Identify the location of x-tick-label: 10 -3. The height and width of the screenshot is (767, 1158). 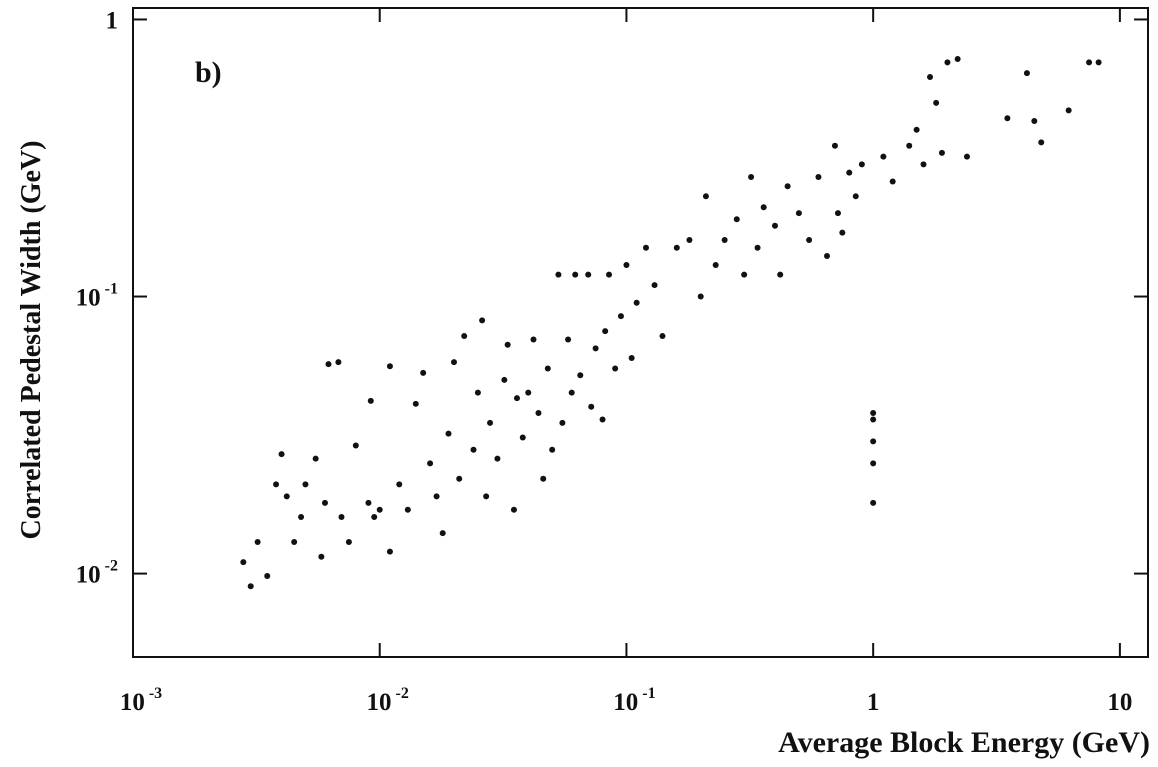
(141, 700).